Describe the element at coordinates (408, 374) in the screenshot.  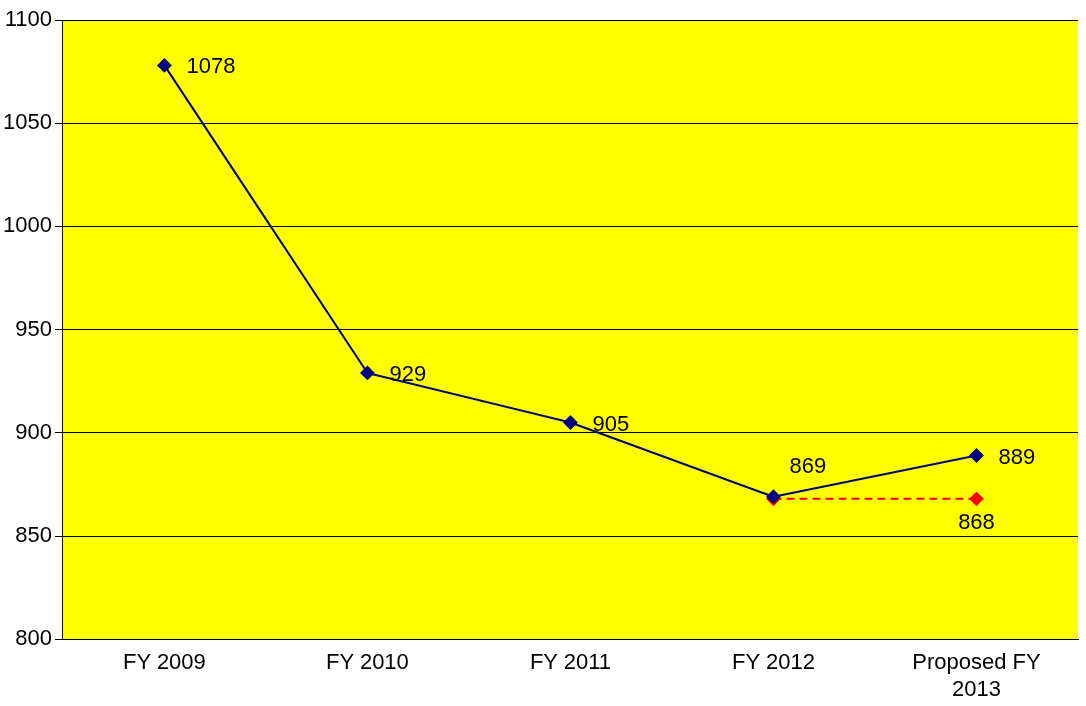
I see `data-label: 929` at that location.